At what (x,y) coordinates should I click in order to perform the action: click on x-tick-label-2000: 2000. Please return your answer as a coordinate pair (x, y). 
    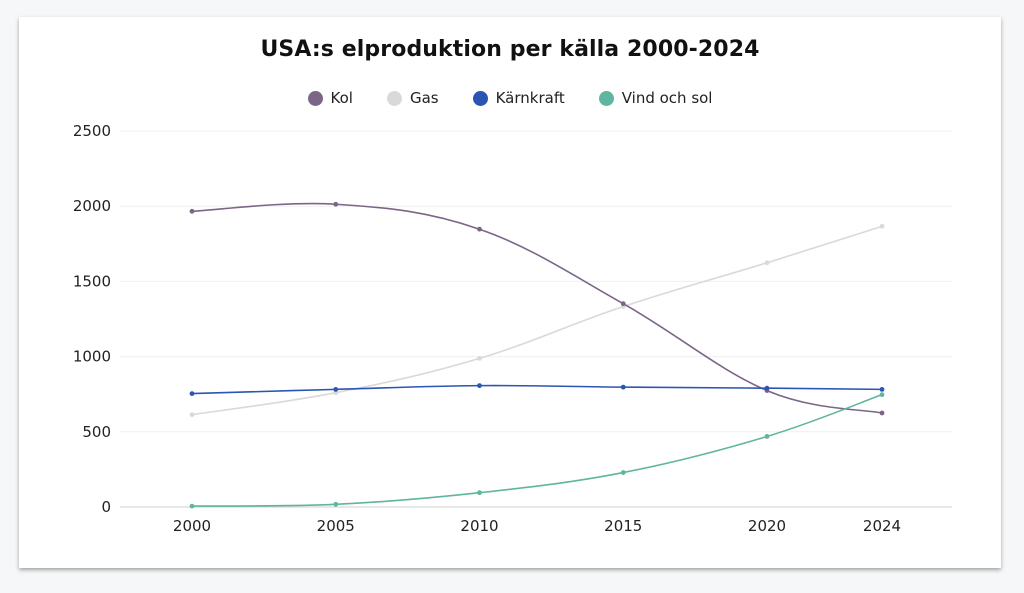
    Looking at the image, I should click on (192, 526).